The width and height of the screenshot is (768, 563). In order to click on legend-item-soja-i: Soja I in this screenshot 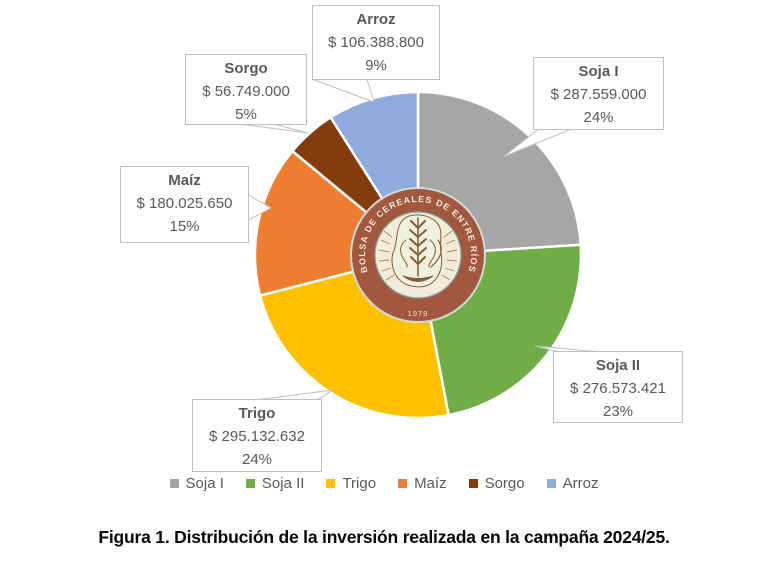, I will do `click(196, 483)`.